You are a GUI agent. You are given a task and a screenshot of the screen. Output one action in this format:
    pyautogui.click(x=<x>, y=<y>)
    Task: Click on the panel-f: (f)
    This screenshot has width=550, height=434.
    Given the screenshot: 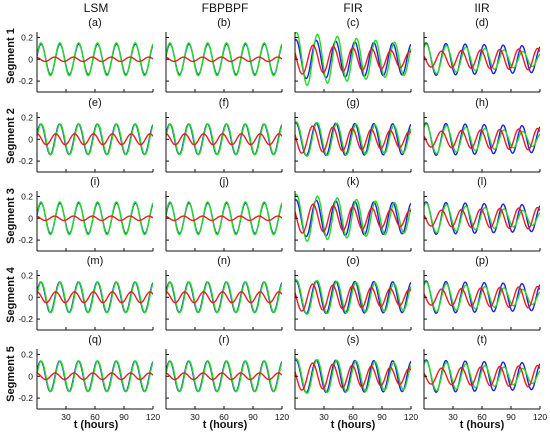 What is the action you would take?
    pyautogui.click(x=224, y=135)
    